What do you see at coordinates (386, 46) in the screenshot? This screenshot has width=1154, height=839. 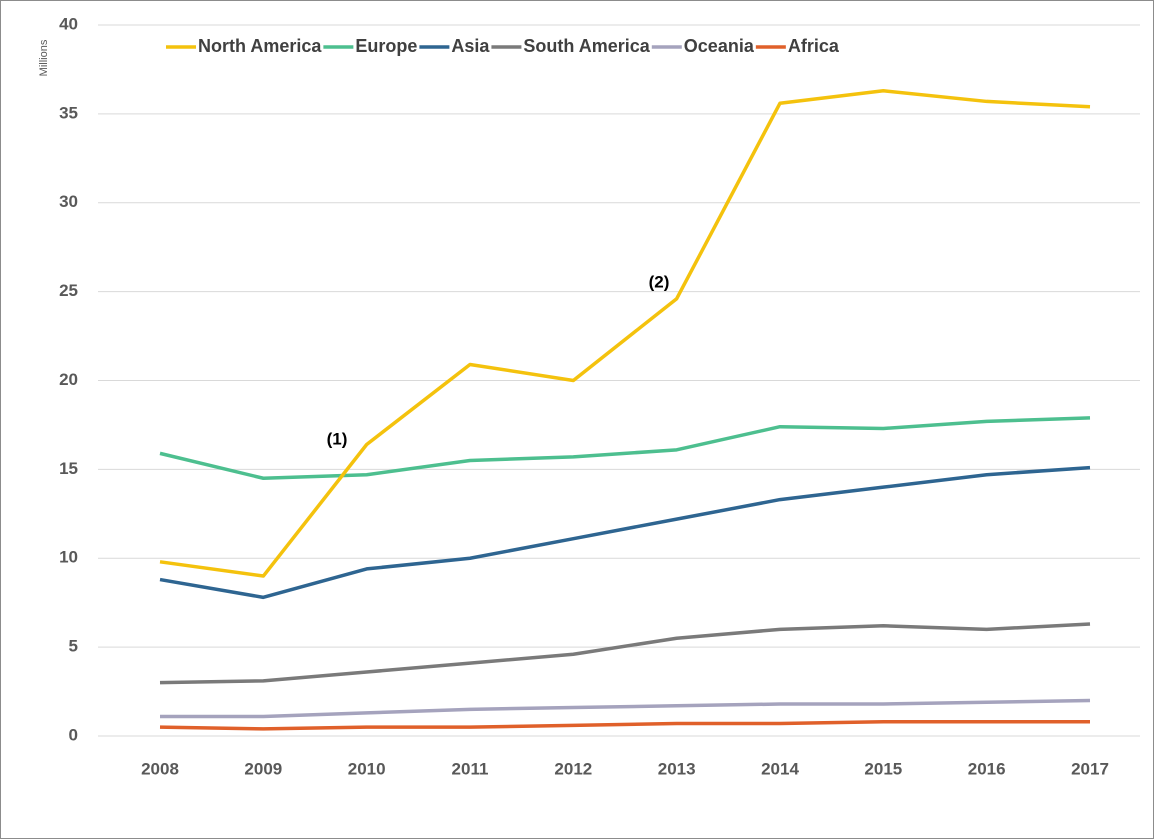 I see `legend-label: Europe` at bounding box center [386, 46].